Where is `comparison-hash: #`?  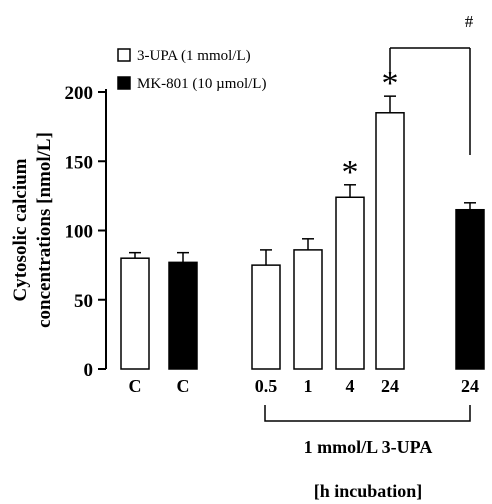 comparison-hash: # is located at coordinates (469, 21).